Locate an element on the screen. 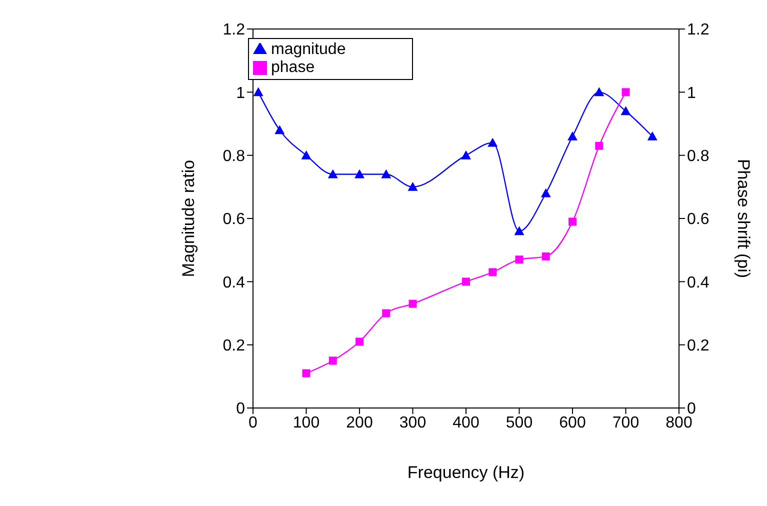 This screenshot has height=506, width=767. y2-tick-label: 0.8 is located at coordinates (698, 157).